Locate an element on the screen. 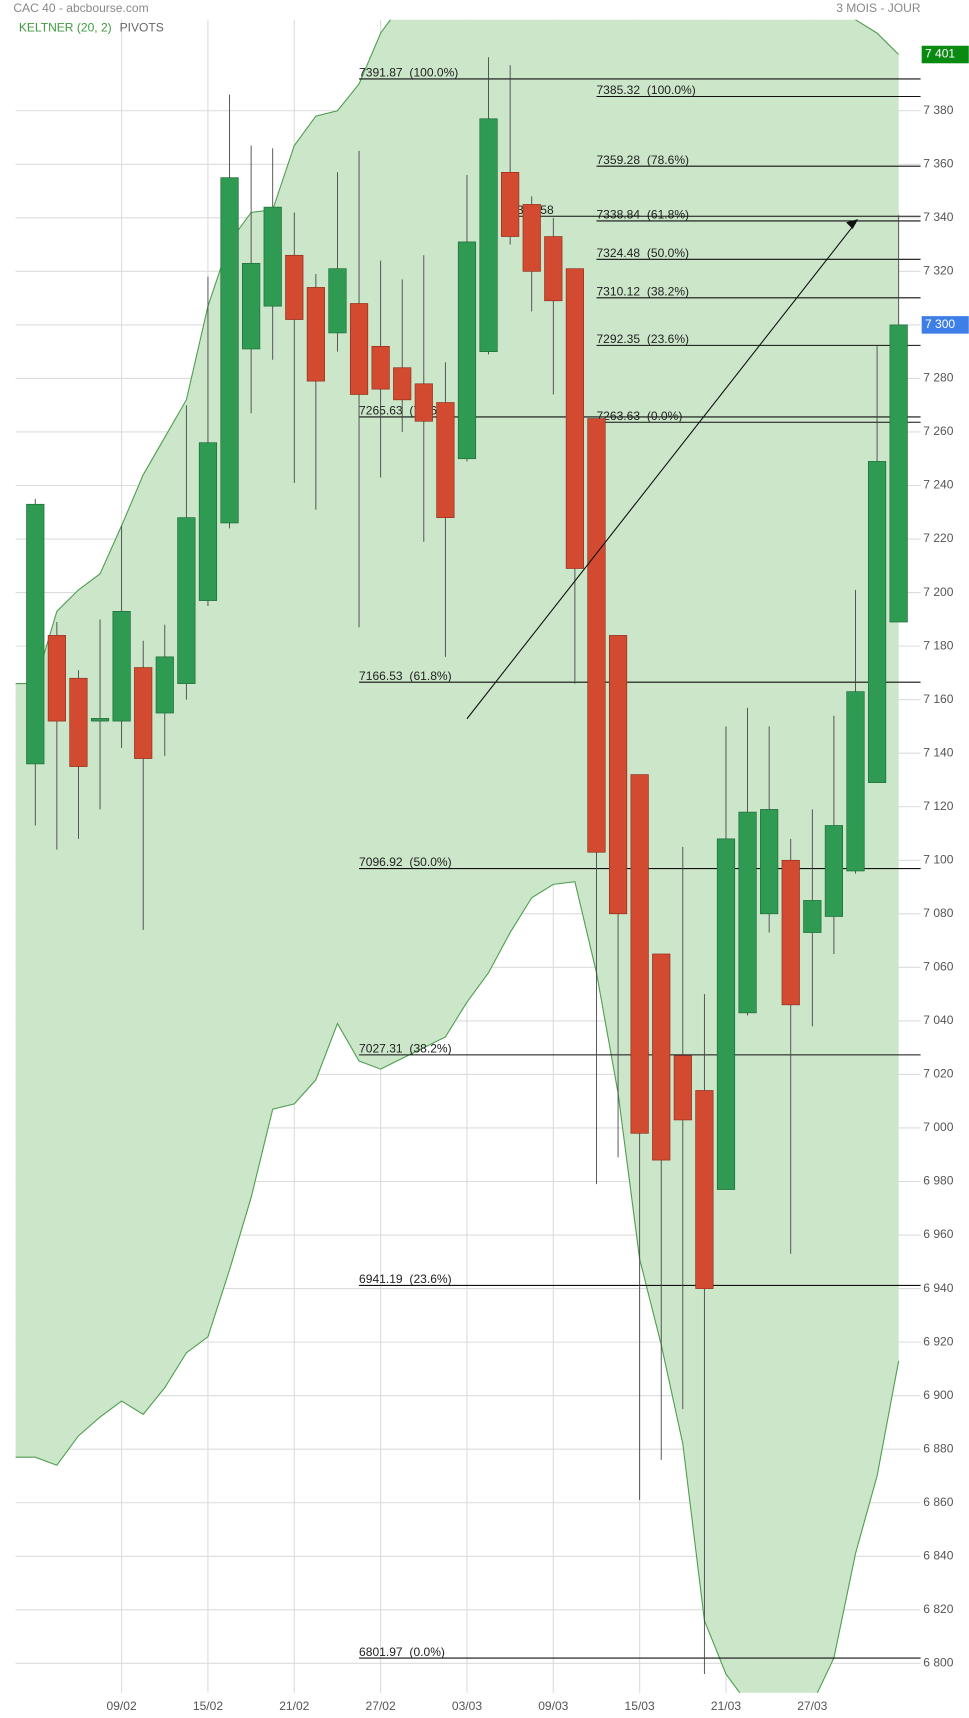 Image resolution: width=969 pixels, height=1718 pixels. price-badge-label: 7 401 is located at coordinates (940, 54).